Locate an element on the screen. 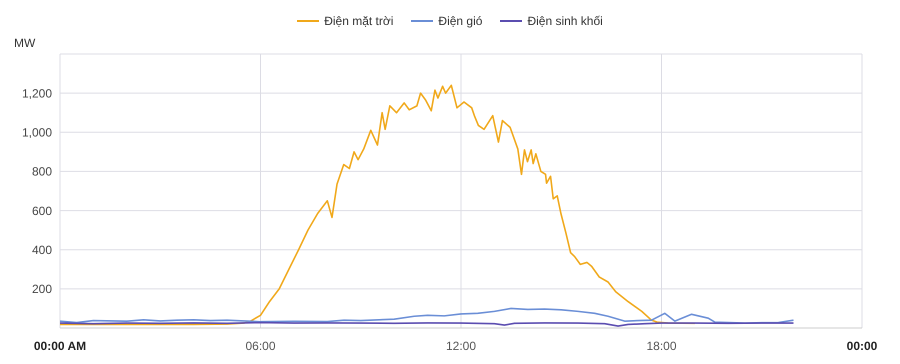 The image size is (900, 364). y-tick-label: 200 is located at coordinates (42, 289).